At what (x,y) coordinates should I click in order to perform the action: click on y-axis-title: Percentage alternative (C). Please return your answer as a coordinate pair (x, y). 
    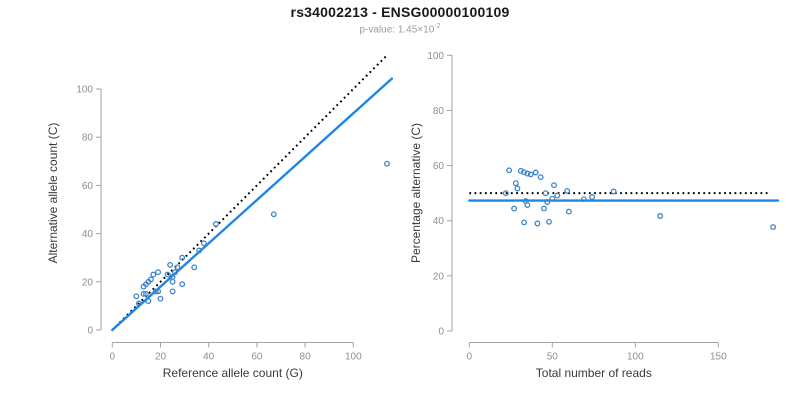
    Looking at the image, I should click on (416, 193).